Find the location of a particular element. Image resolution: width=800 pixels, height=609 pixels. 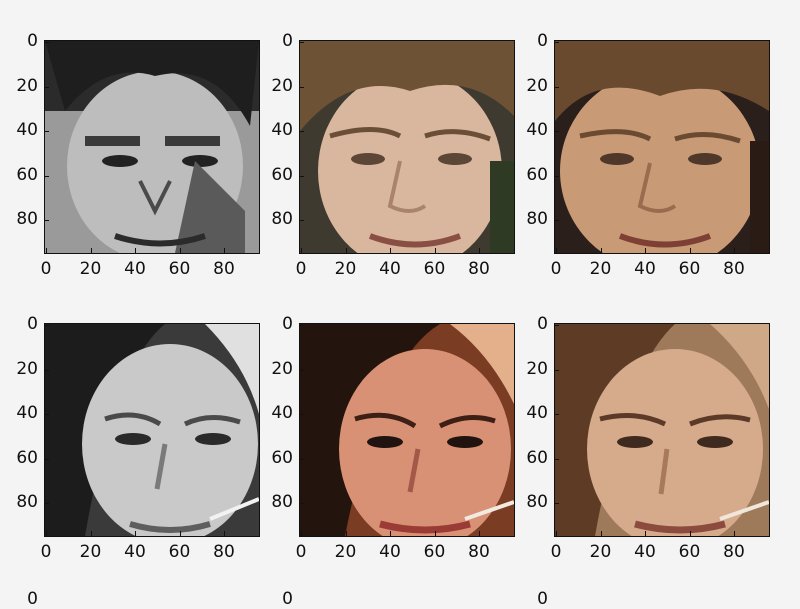

face-image-grayscale-male is located at coordinates (152, 147).